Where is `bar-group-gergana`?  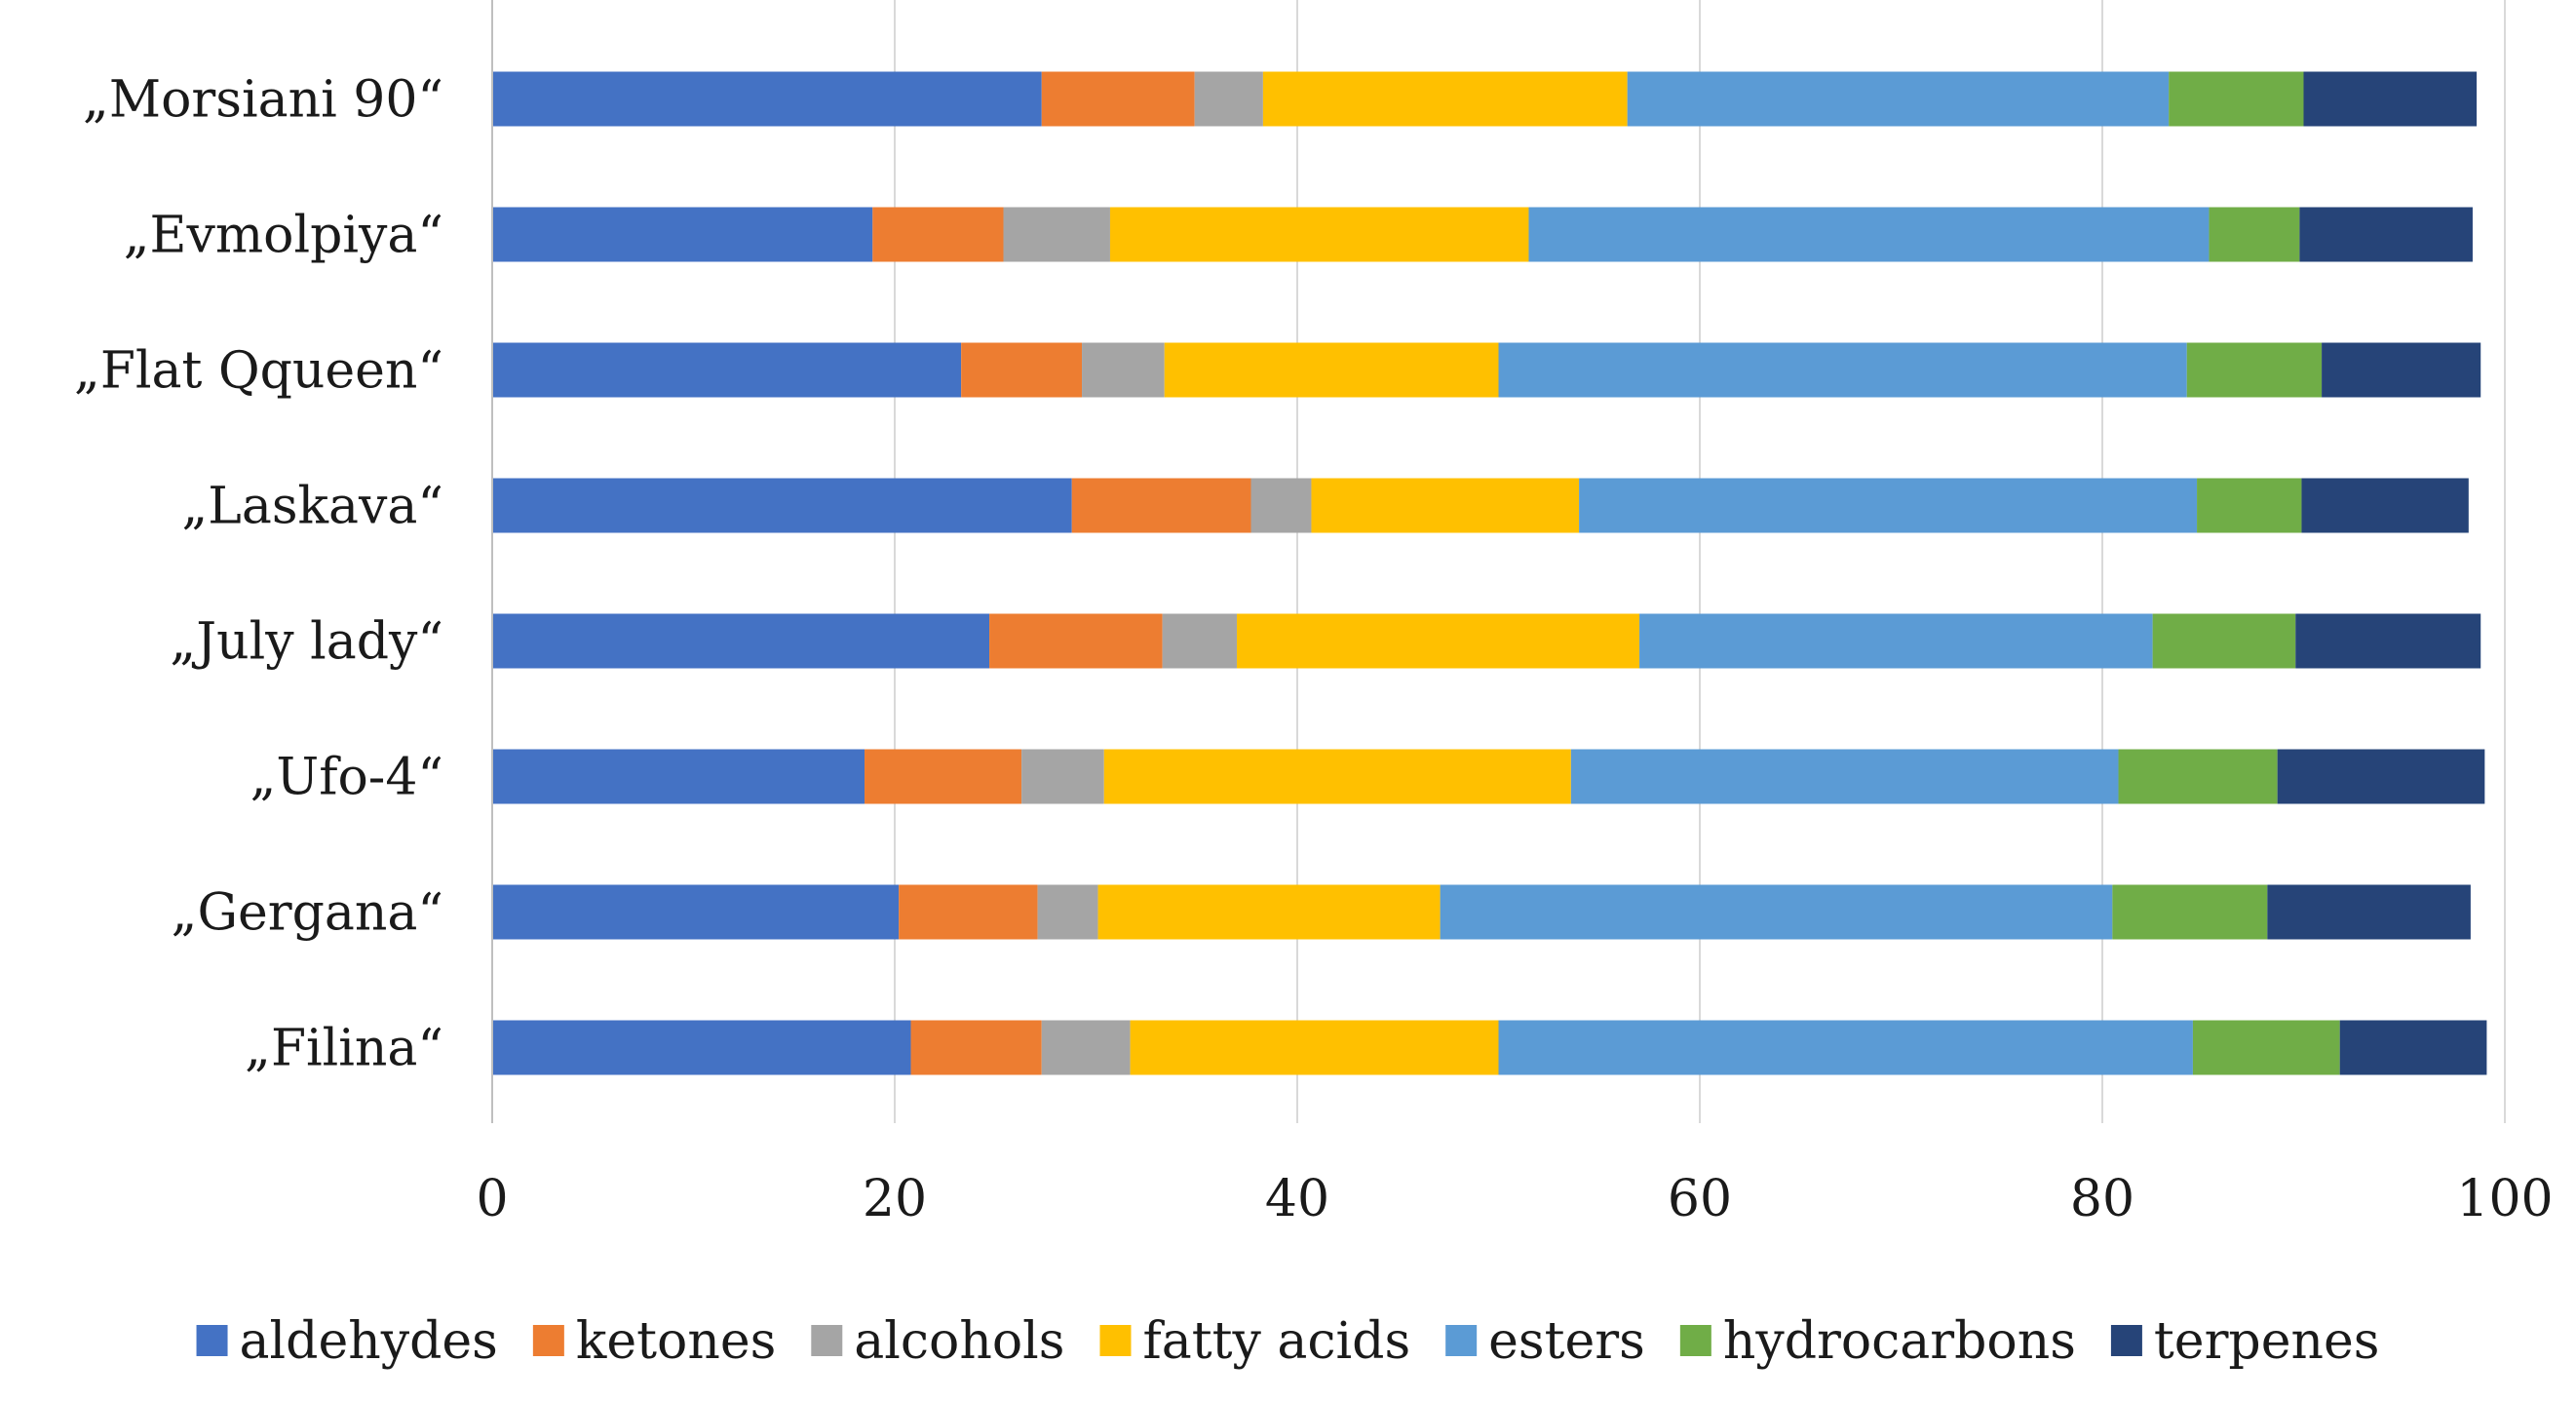
bar-group-gergana is located at coordinates (1481, 912).